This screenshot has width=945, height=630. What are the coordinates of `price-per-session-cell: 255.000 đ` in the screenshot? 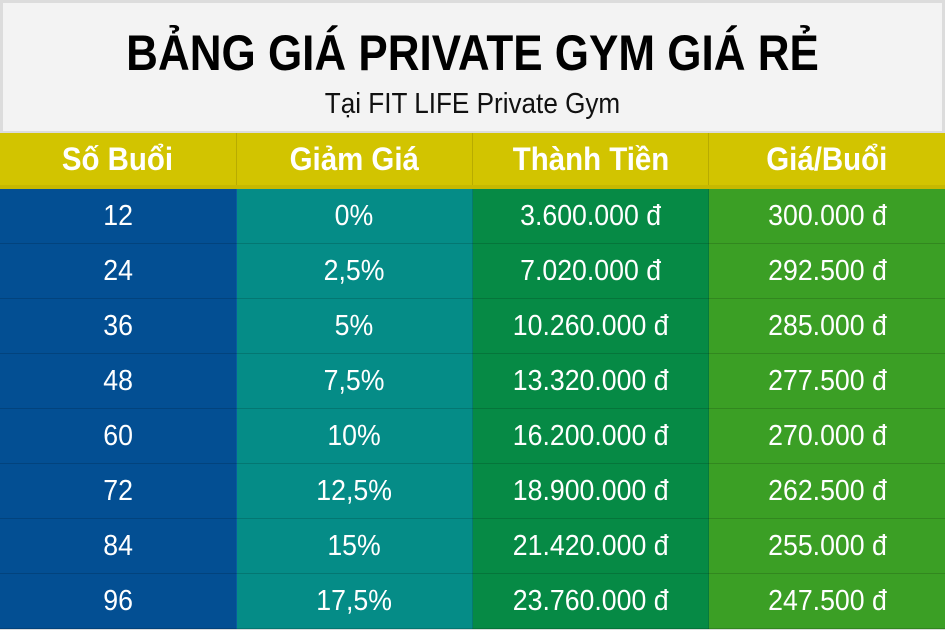 It's located at (826, 546).